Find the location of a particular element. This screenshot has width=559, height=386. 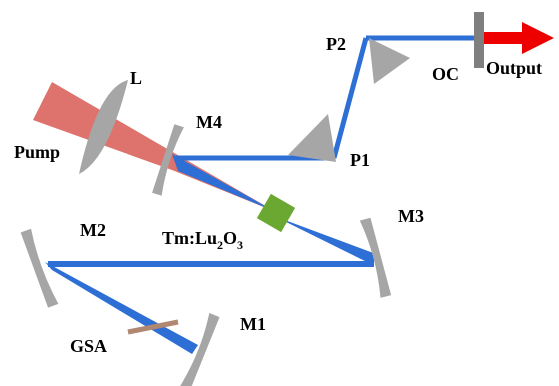

mirror-m1 is located at coordinates (199, 349).